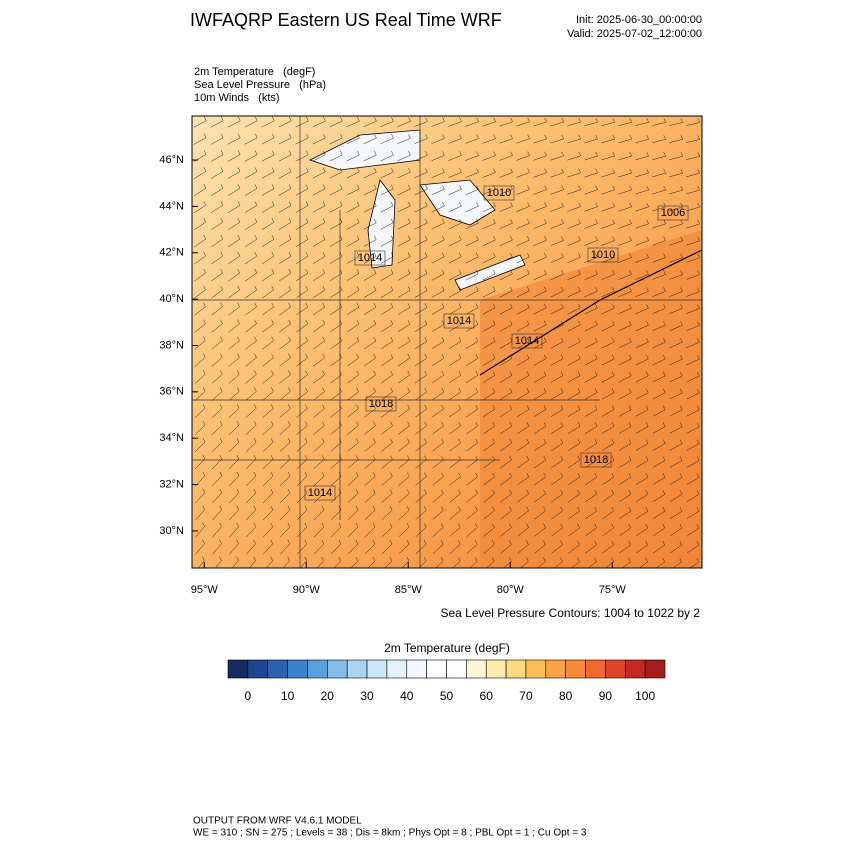  What do you see at coordinates (447, 648) in the screenshot?
I see `colorbar-title: 2m Temperature (degF)` at bounding box center [447, 648].